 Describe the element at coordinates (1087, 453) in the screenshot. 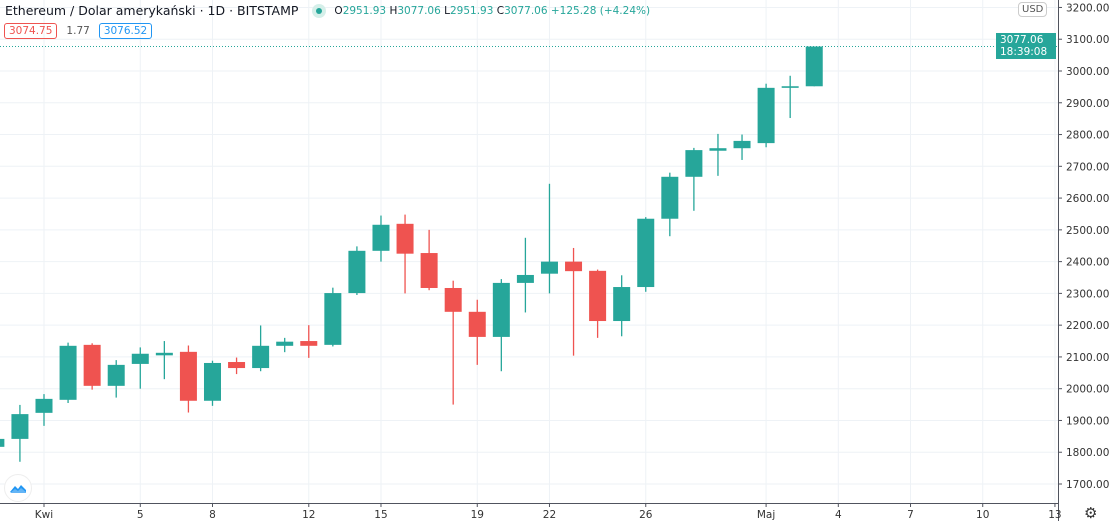

I see `price-tick-label: 1800.00` at that location.